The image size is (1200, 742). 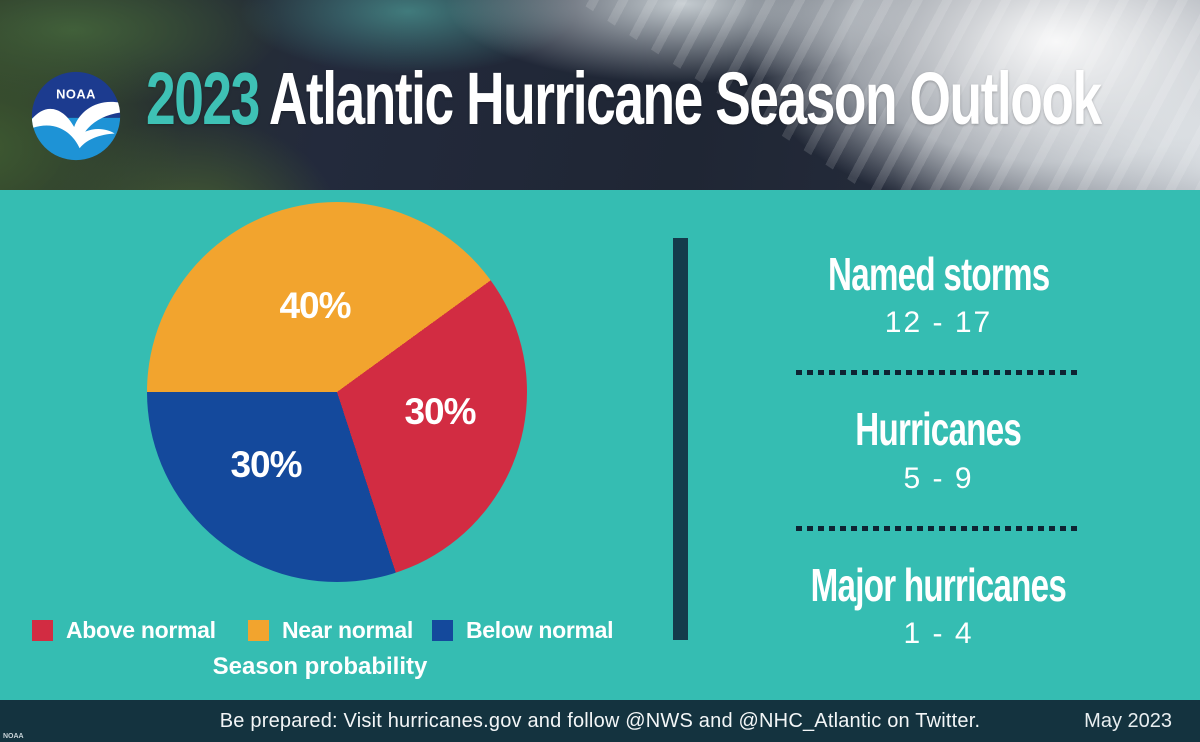 I want to click on footer-date: May 2023, so click(x=1128, y=721).